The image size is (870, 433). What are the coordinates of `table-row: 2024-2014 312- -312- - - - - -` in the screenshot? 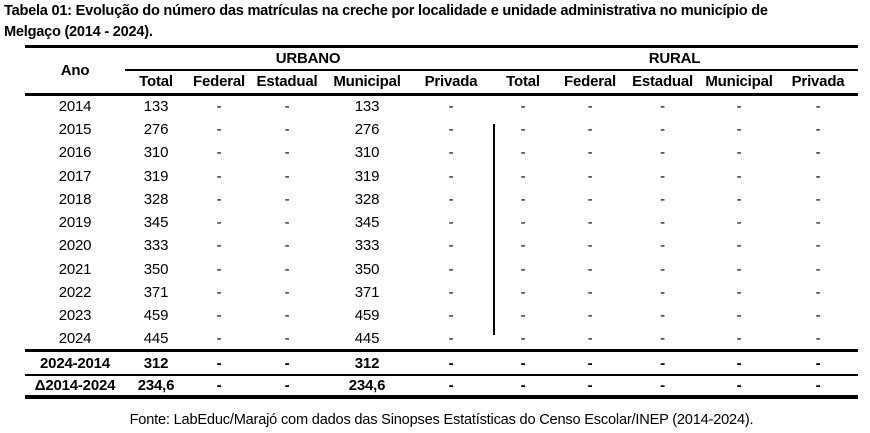 It's located at (442, 362).